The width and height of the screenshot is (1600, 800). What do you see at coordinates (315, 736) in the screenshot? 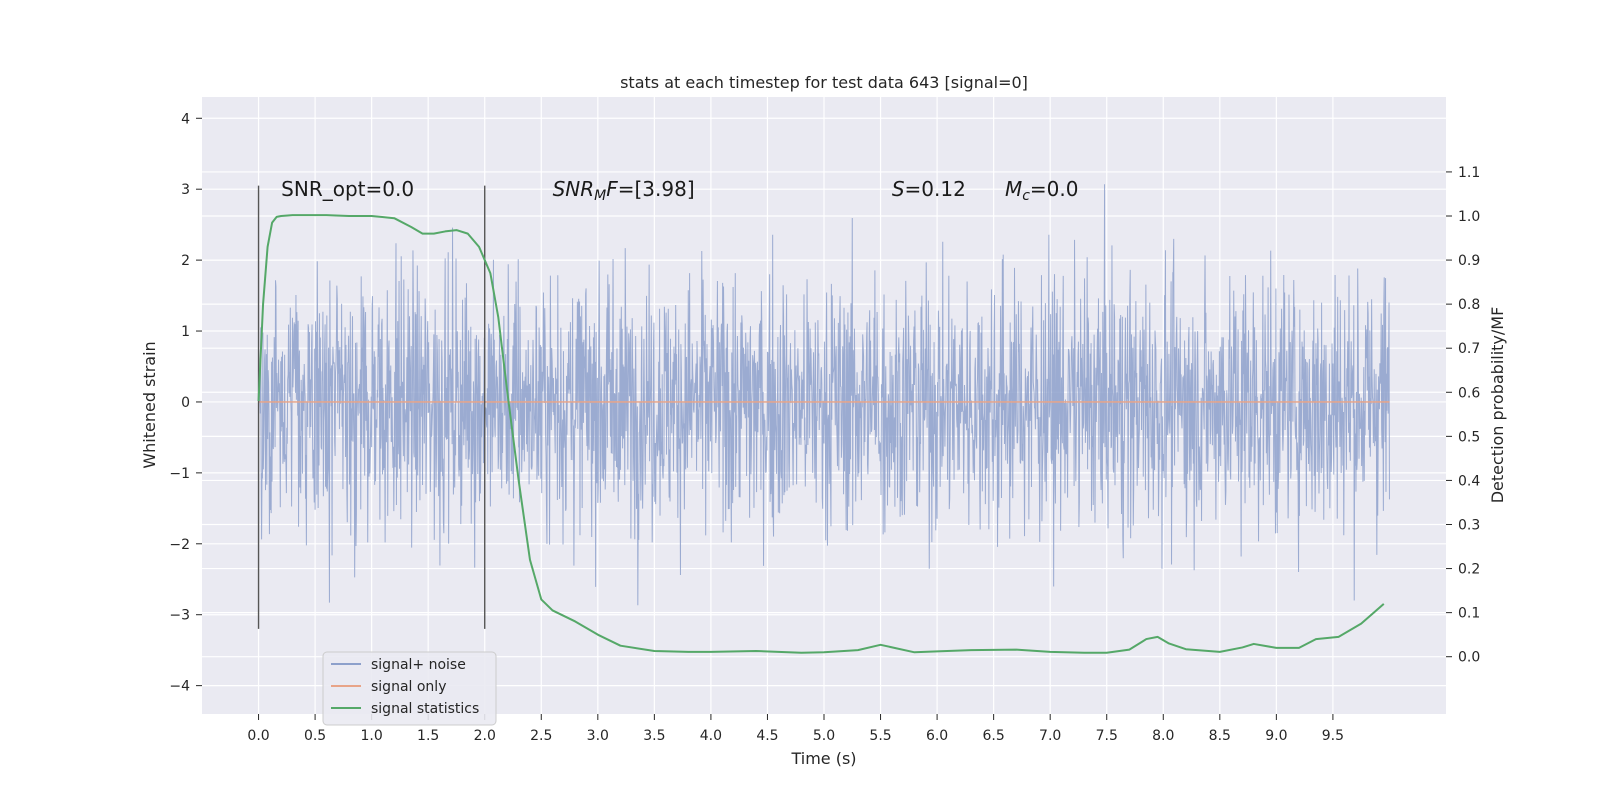
I see `x-tick-label: 0.5` at bounding box center [315, 736].